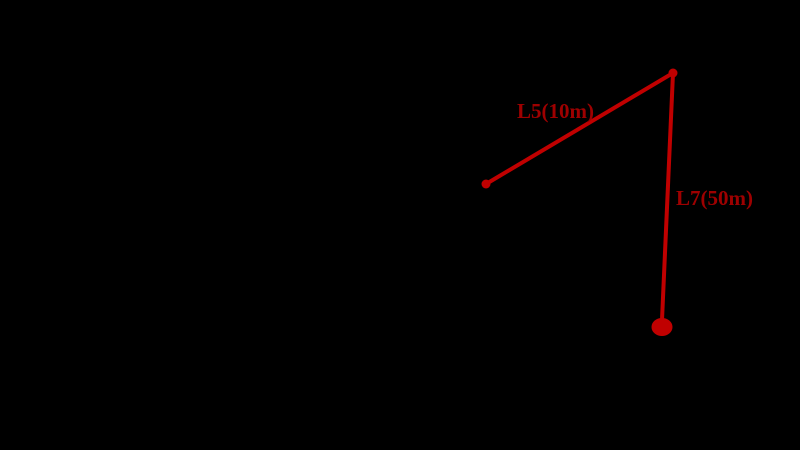 The width and height of the screenshot is (800, 450). Describe the element at coordinates (673, 73) in the screenshot. I see `node-junction` at that location.